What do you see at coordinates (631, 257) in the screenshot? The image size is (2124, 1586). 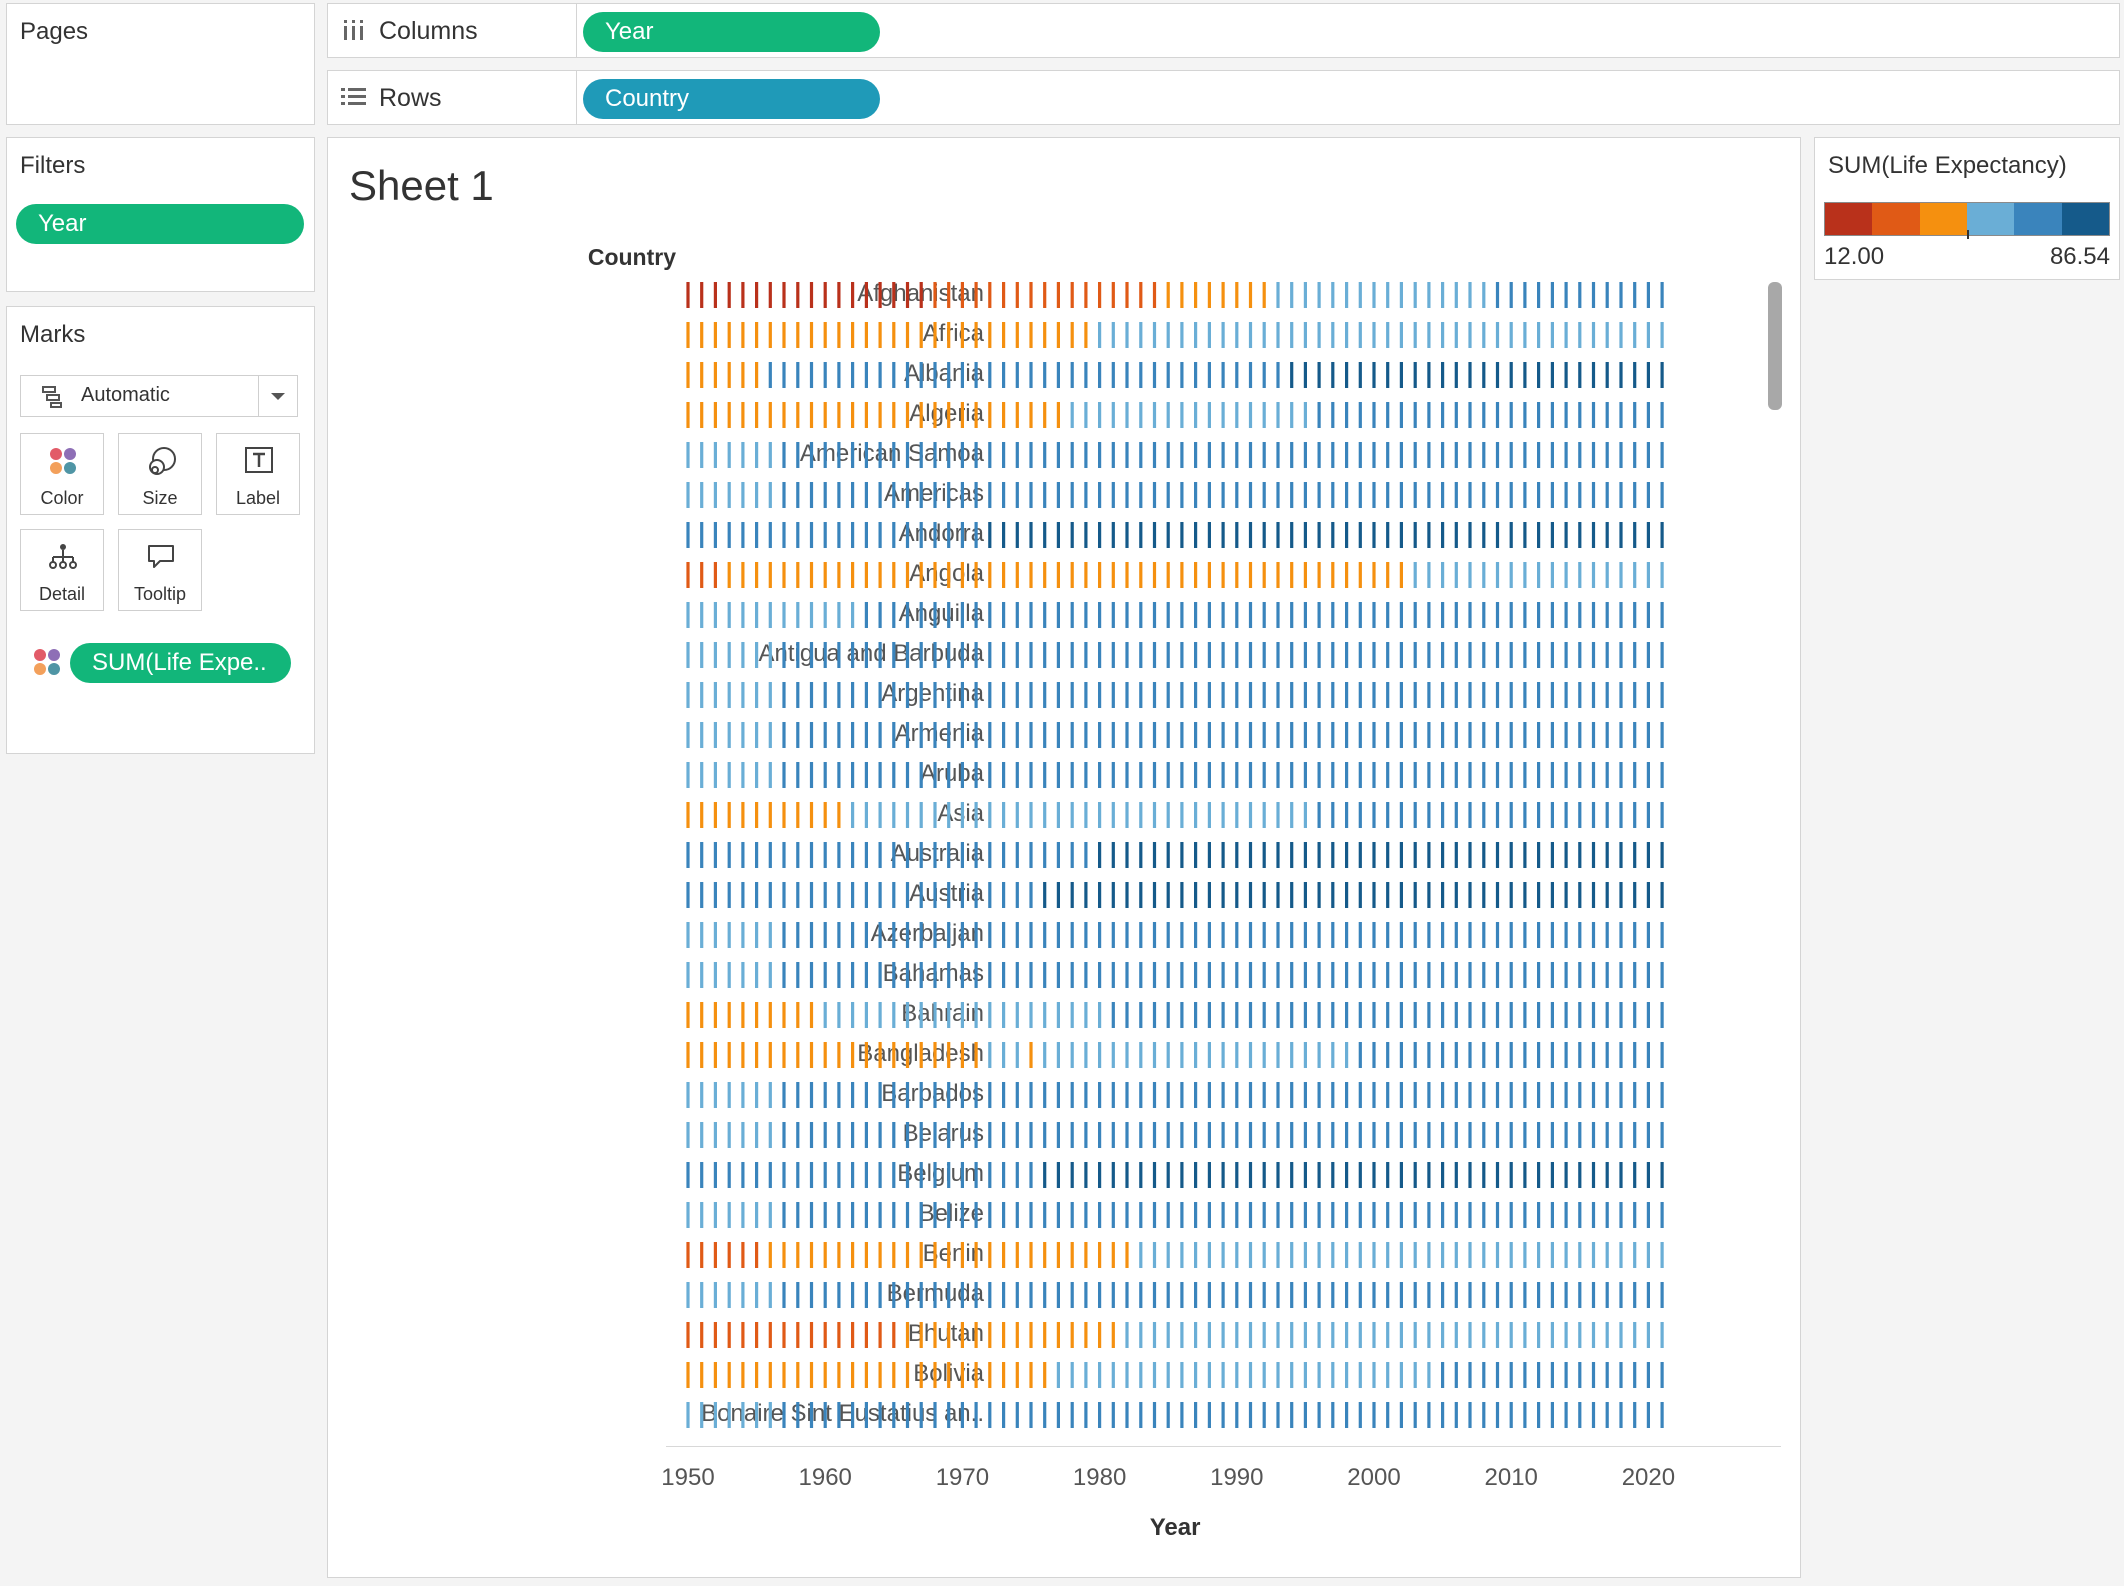 I see `country-row-header: Country` at bounding box center [631, 257].